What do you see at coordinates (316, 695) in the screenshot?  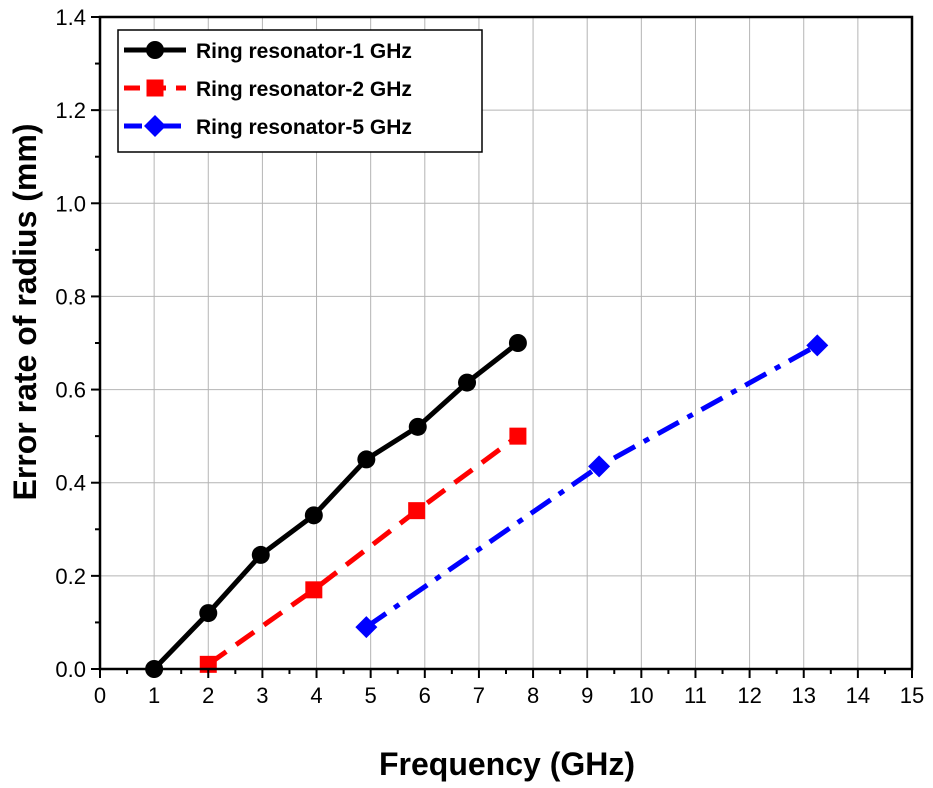 I see `x-tick-label: 4` at bounding box center [316, 695].